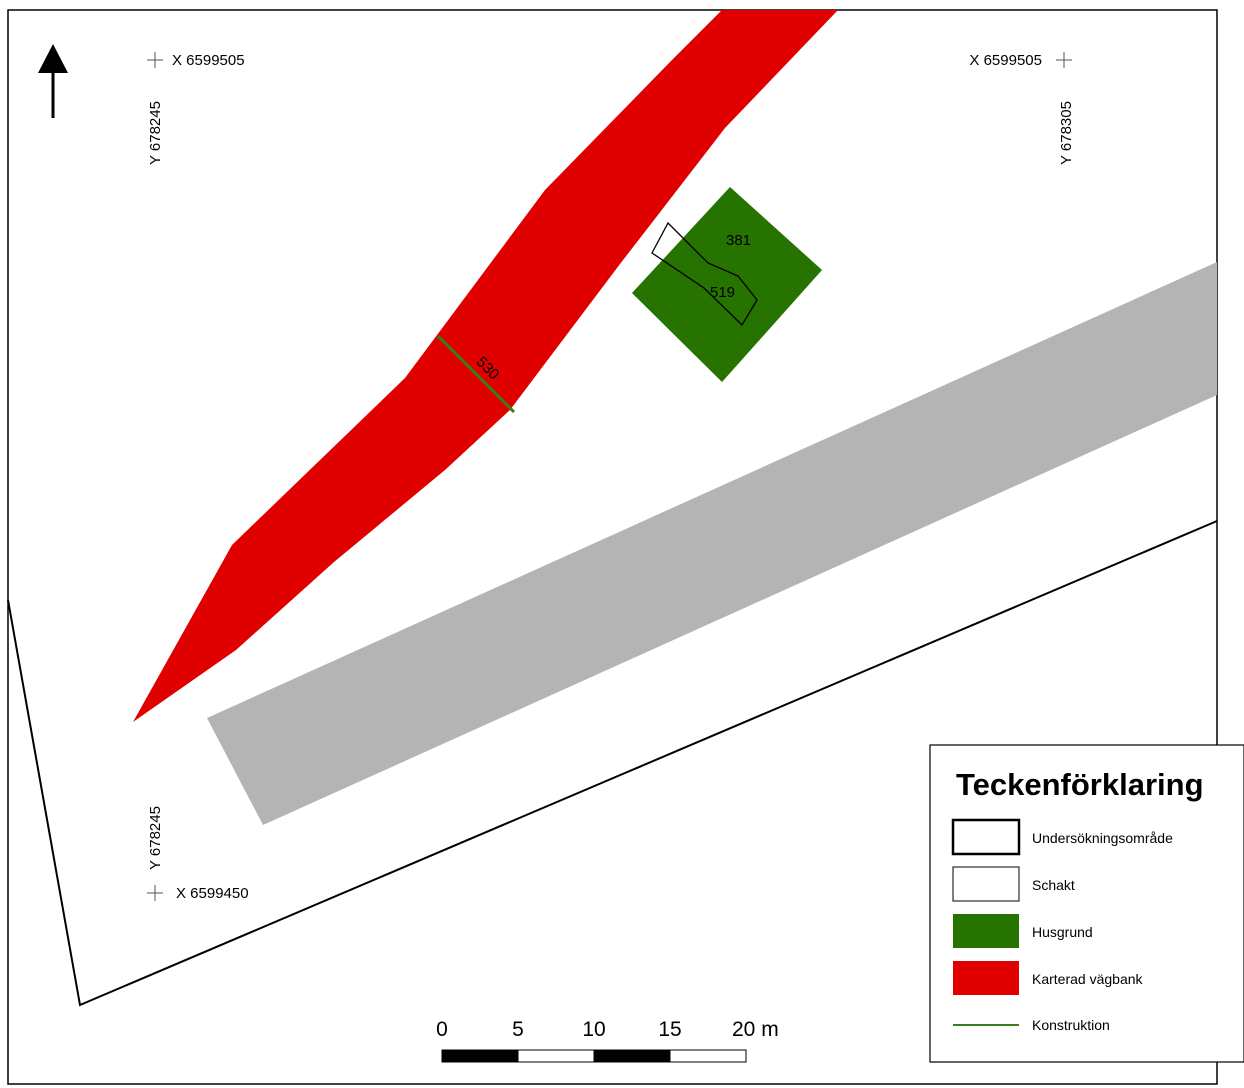  Describe the element at coordinates (607, 1040) in the screenshot. I see `scale-bar: 0 5 10 15 20 m` at that location.